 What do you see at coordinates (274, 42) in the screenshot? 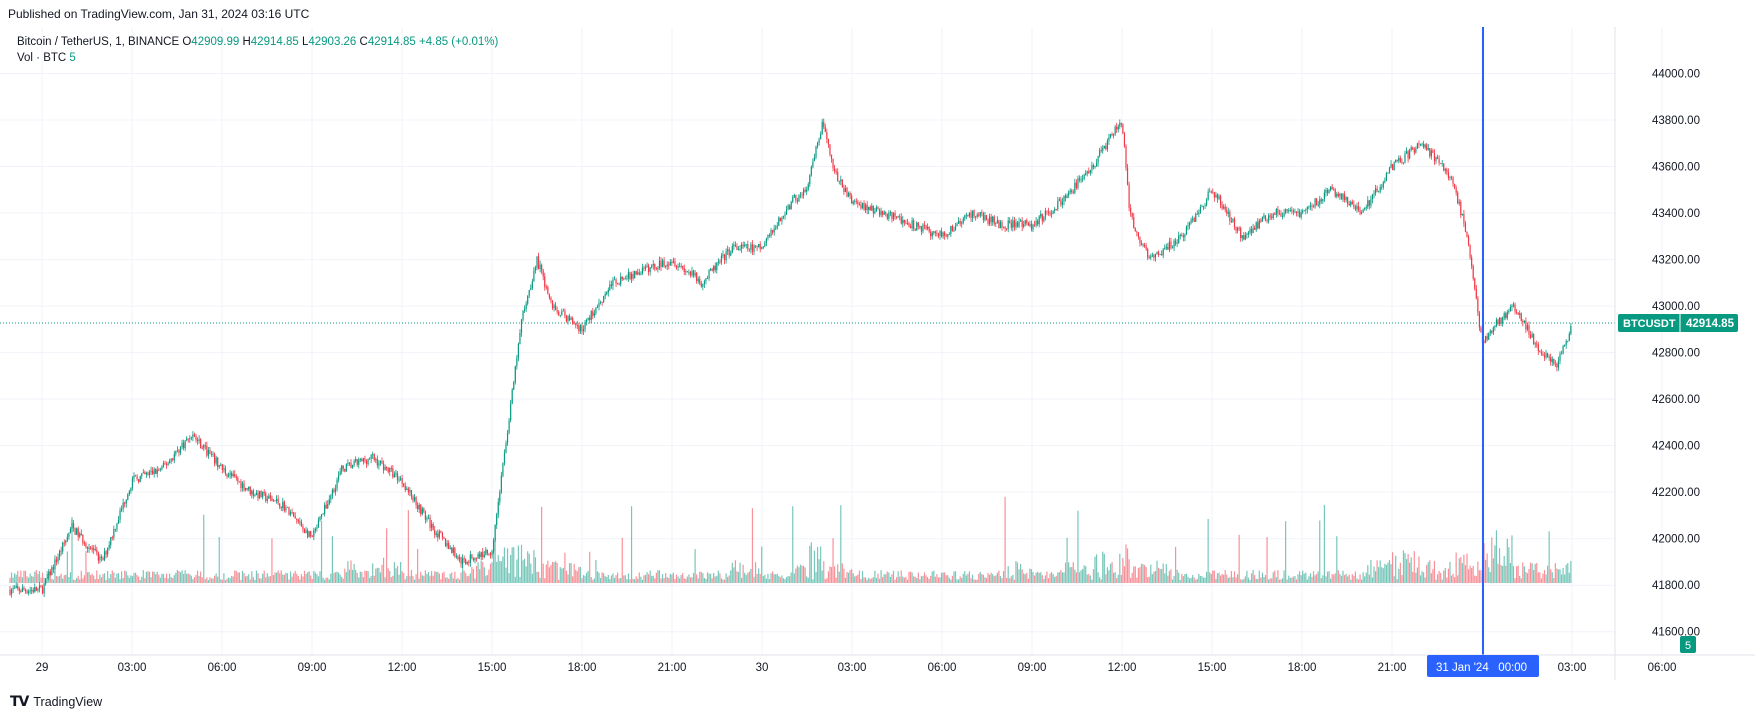
I see `high-value: 42914.85` at bounding box center [274, 42].